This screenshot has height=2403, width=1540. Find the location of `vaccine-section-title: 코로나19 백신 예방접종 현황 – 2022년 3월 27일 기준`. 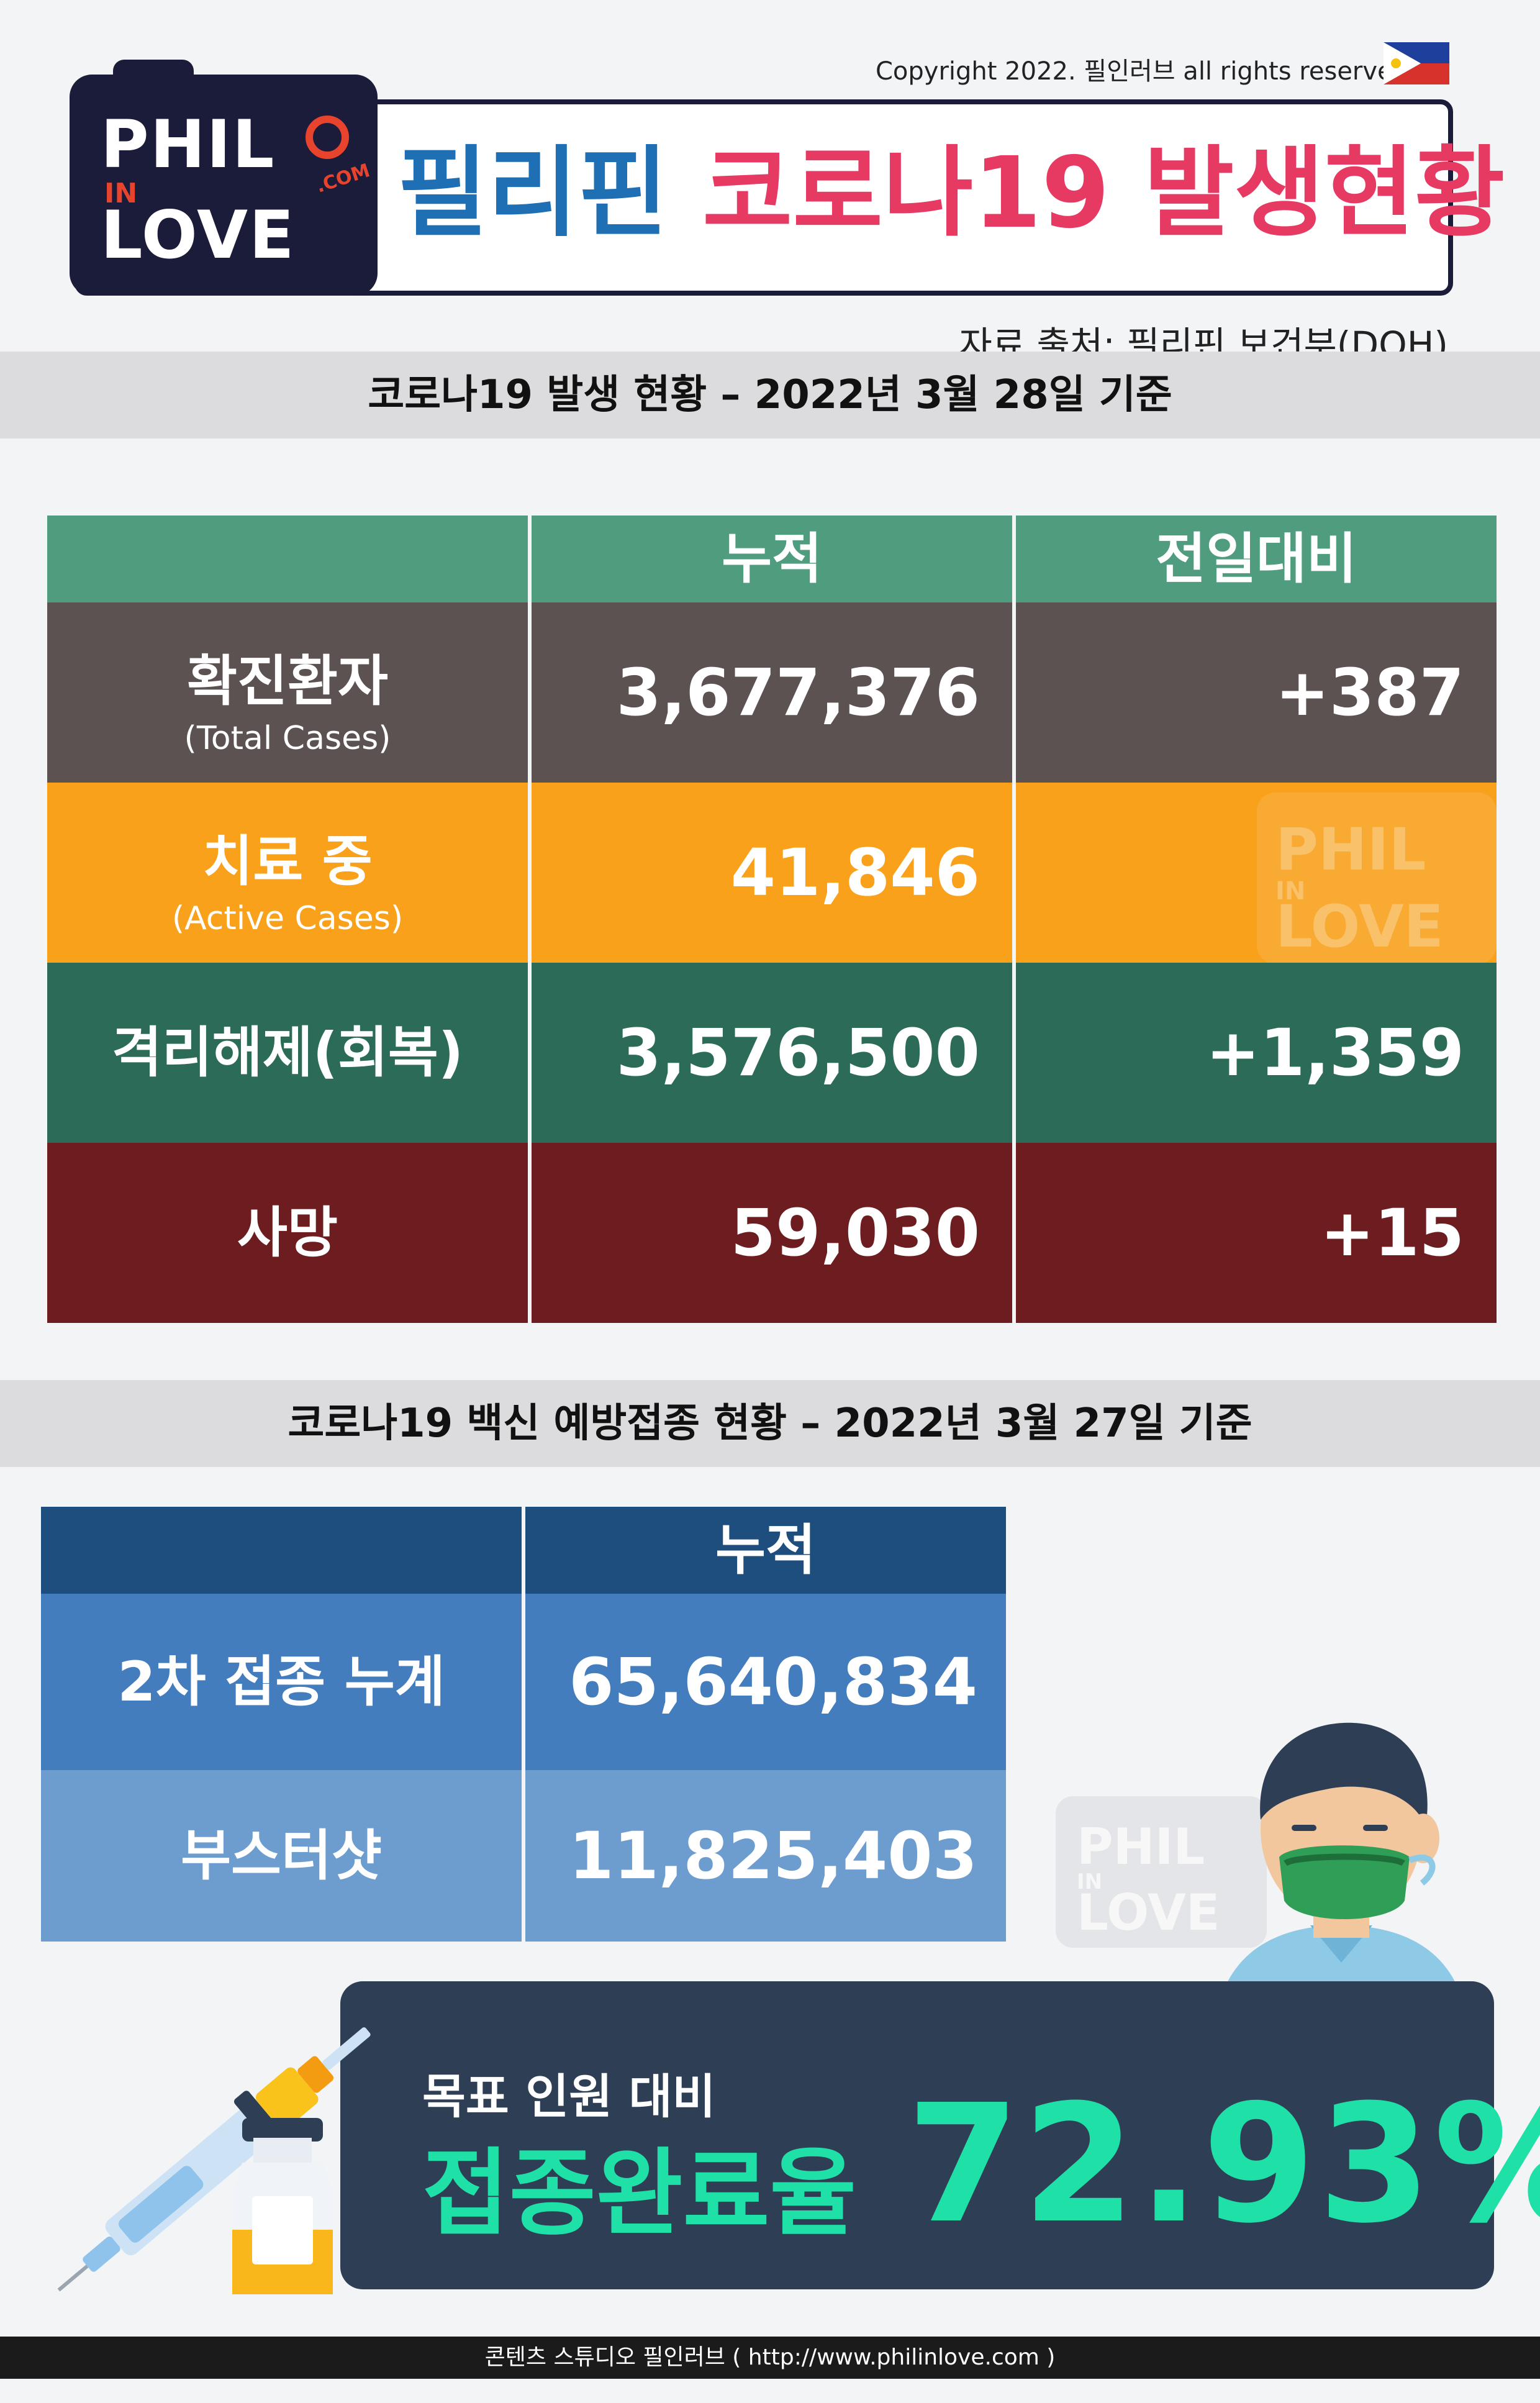

vaccine-section-title: 코로나19 백신 예방접종 현황 – 2022년 3월 27일 기준 is located at coordinates (770, 1423).